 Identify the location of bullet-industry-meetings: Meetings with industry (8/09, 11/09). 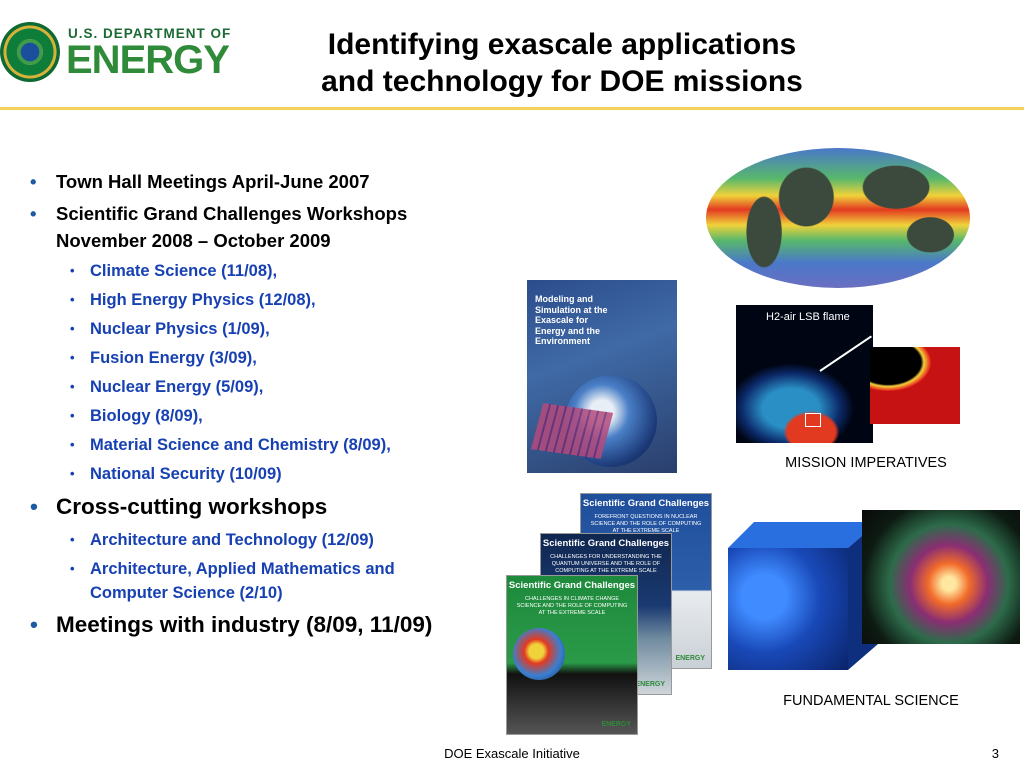
(275, 625).